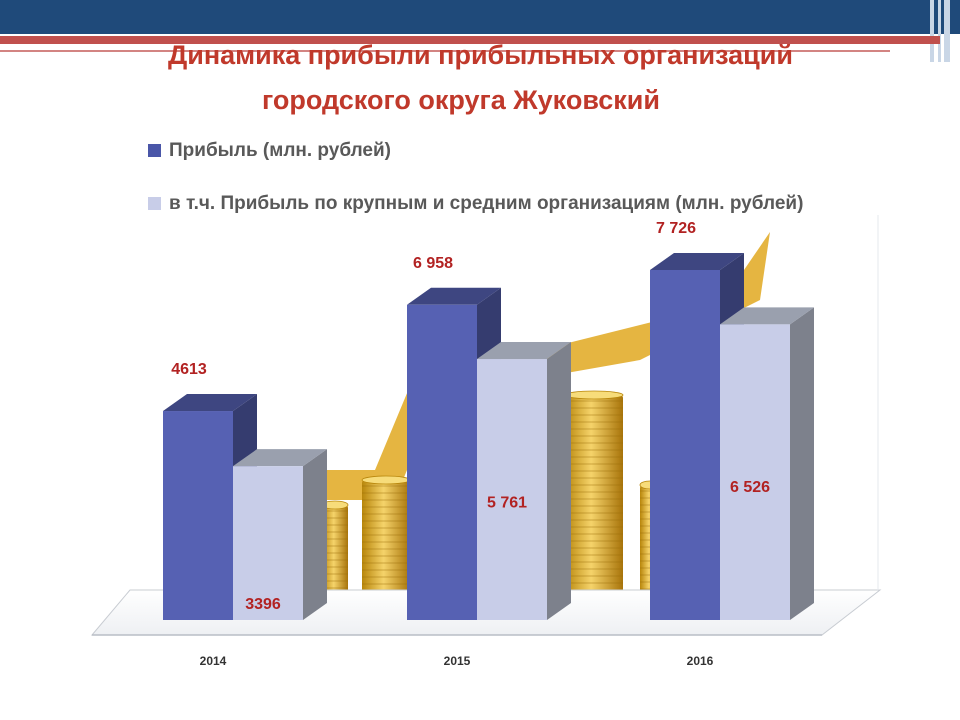 The height and width of the screenshot is (720, 960). I want to click on x-tick-label-2014: 2014, so click(213, 661).